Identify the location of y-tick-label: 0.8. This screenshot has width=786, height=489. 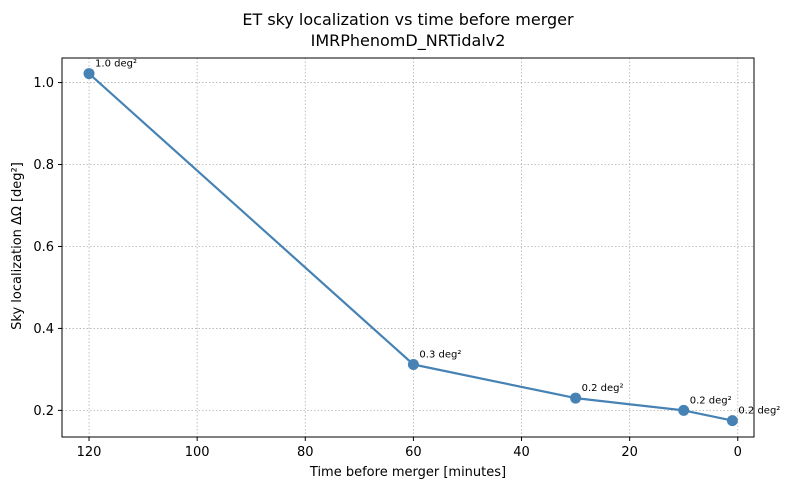
(43, 165).